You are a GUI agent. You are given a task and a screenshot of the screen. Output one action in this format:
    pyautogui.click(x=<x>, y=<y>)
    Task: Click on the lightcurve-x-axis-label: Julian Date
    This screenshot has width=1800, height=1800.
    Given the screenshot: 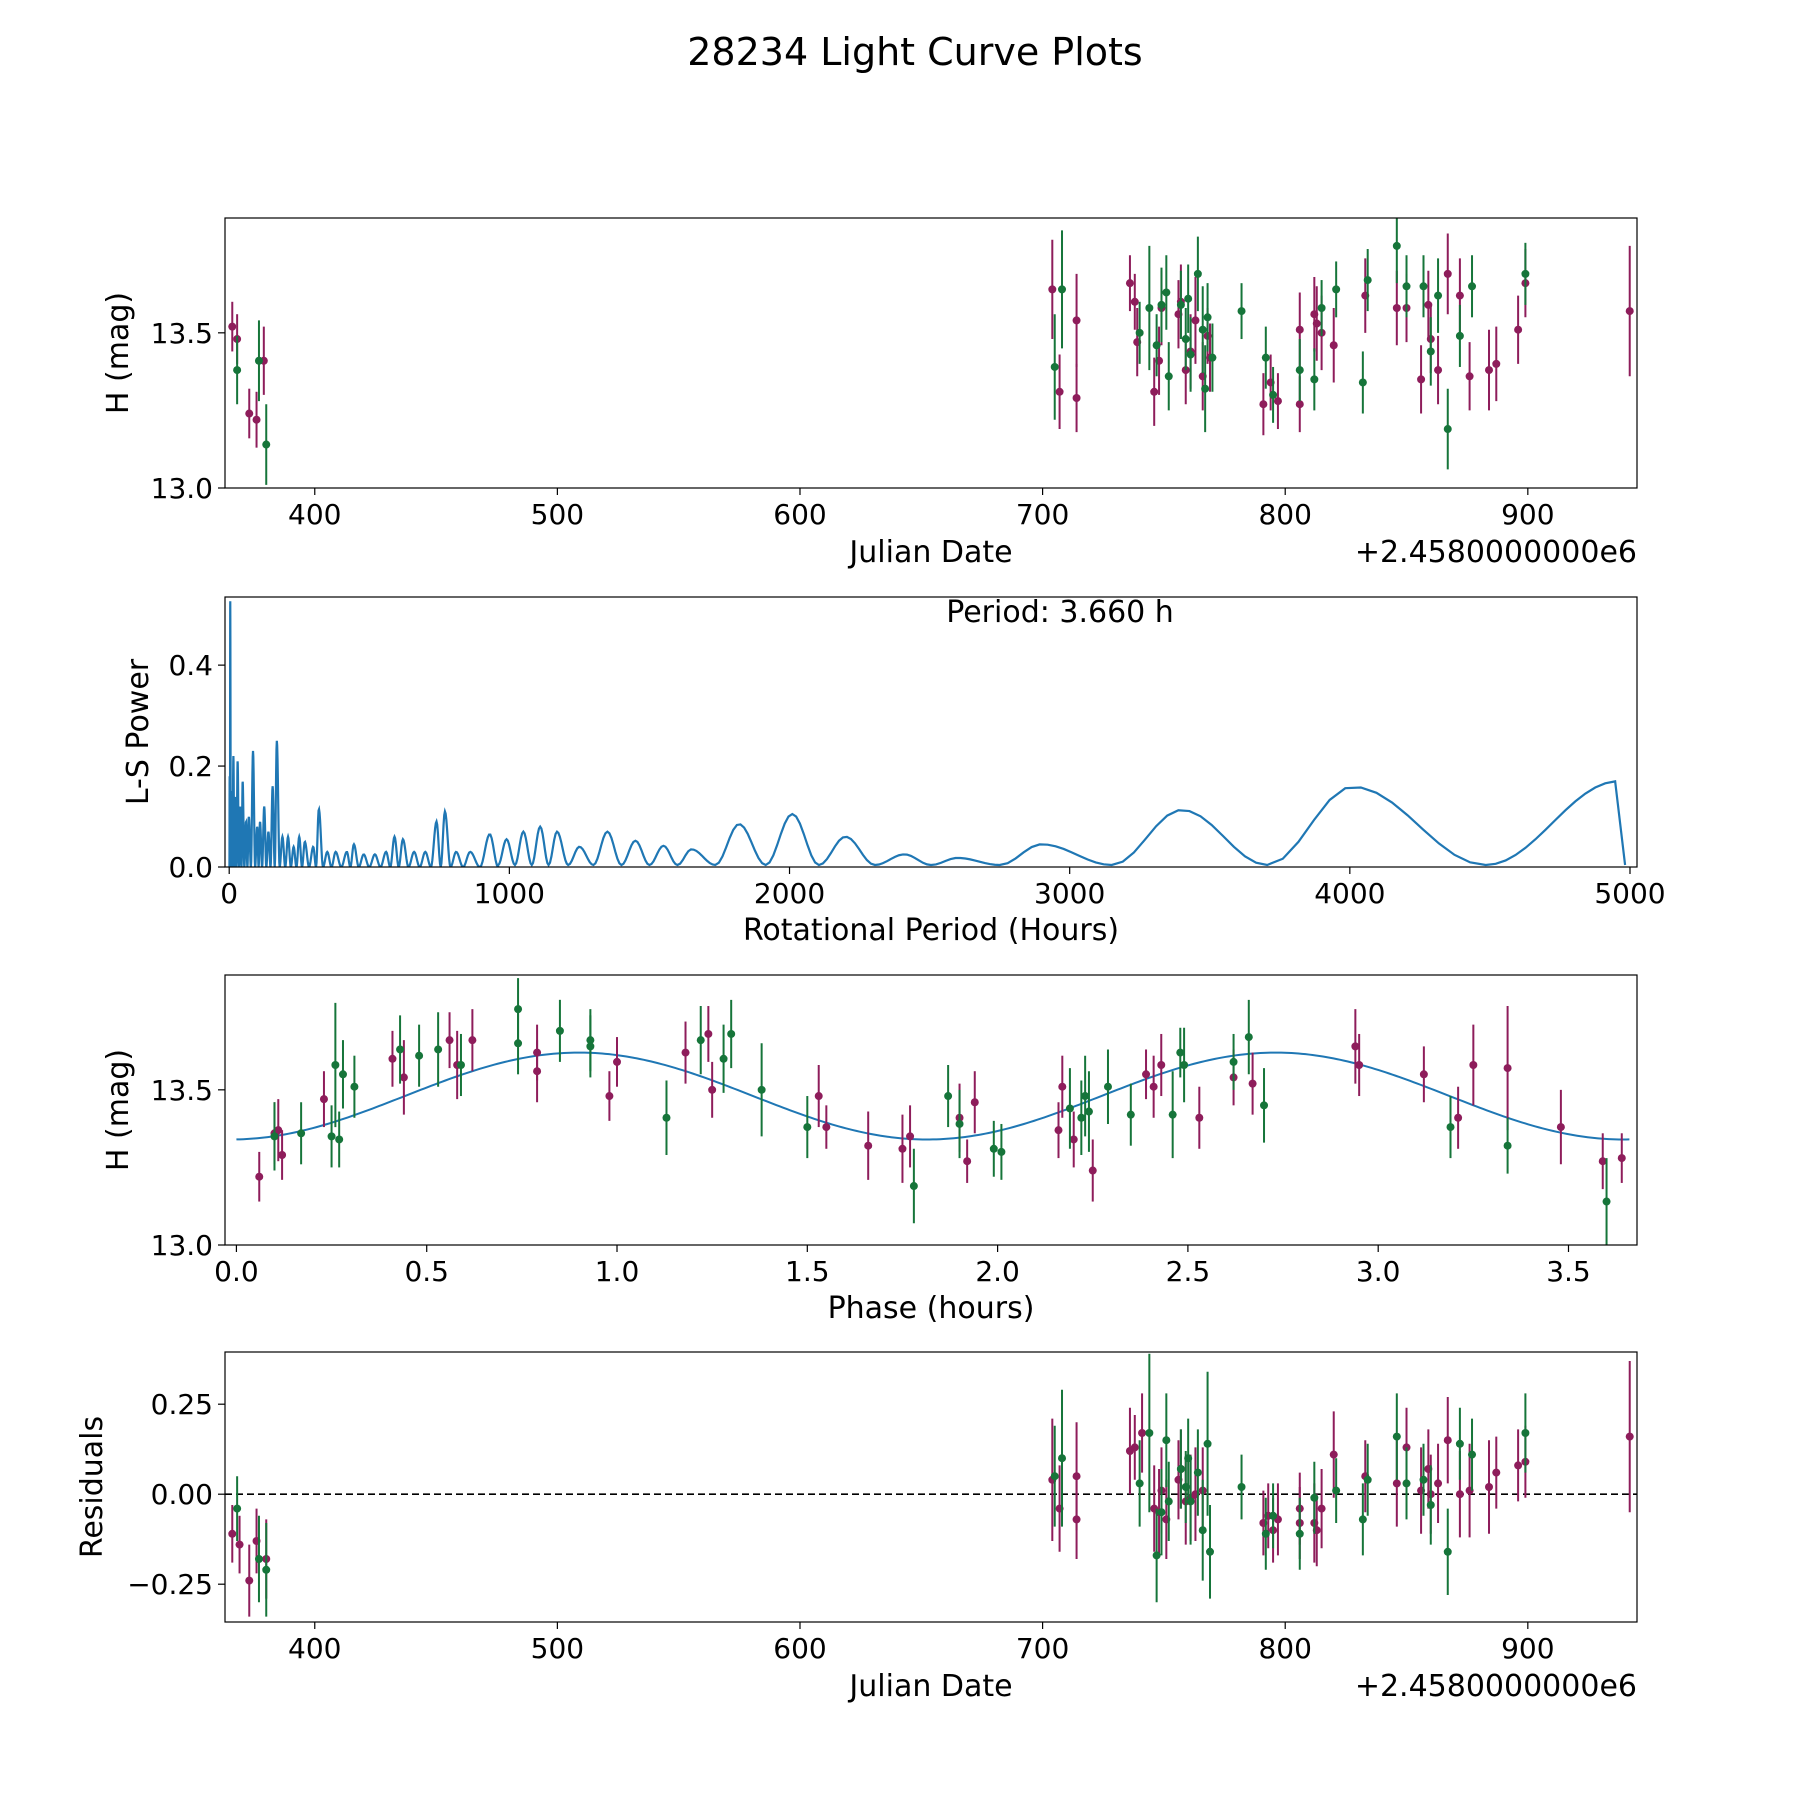 What is the action you would take?
    pyautogui.click(x=929, y=552)
    